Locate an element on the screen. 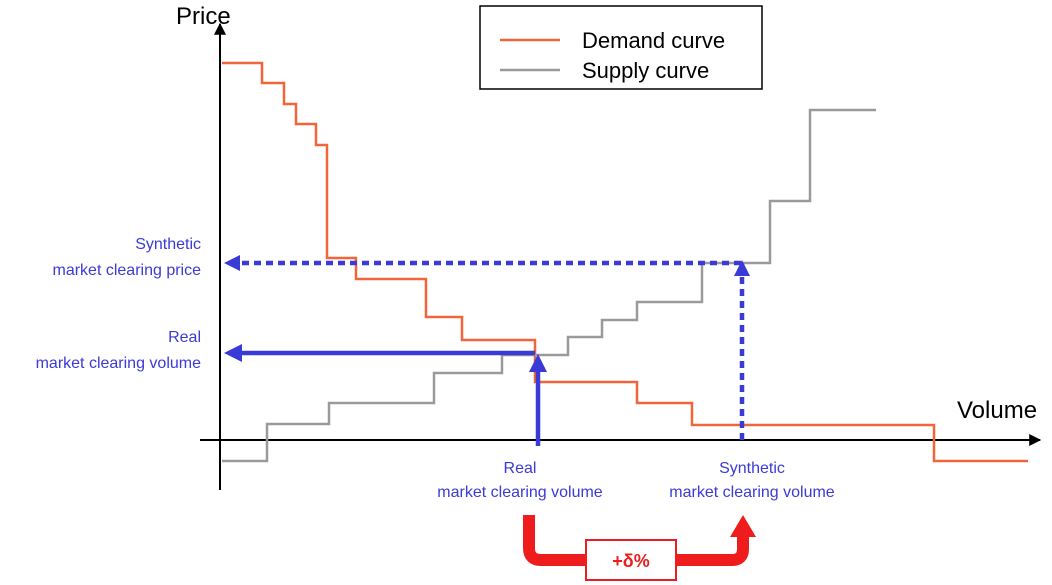  delta-badge-label: +δ% is located at coordinates (630, 561).